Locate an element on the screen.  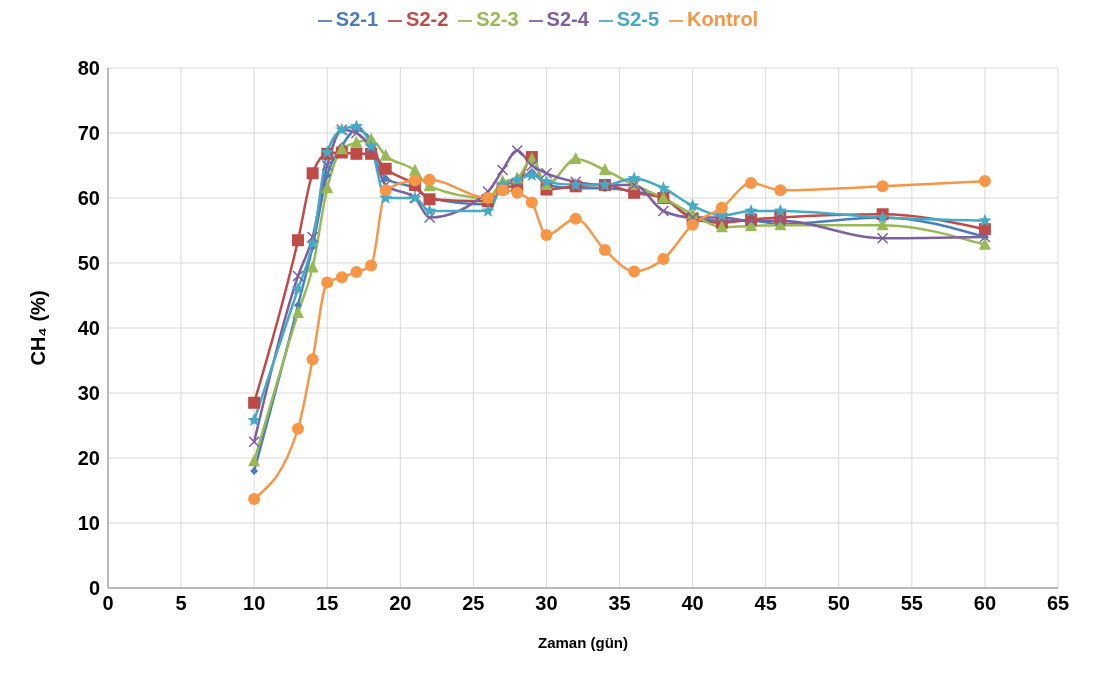
y-tick-label: 70 is located at coordinates (88, 133).